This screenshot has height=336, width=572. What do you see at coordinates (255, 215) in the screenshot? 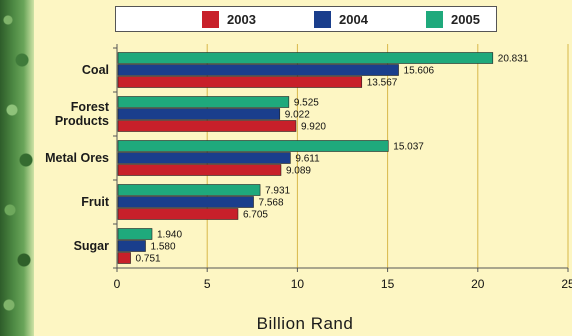
I see `bar-value-label: 6.705` at bounding box center [255, 215].